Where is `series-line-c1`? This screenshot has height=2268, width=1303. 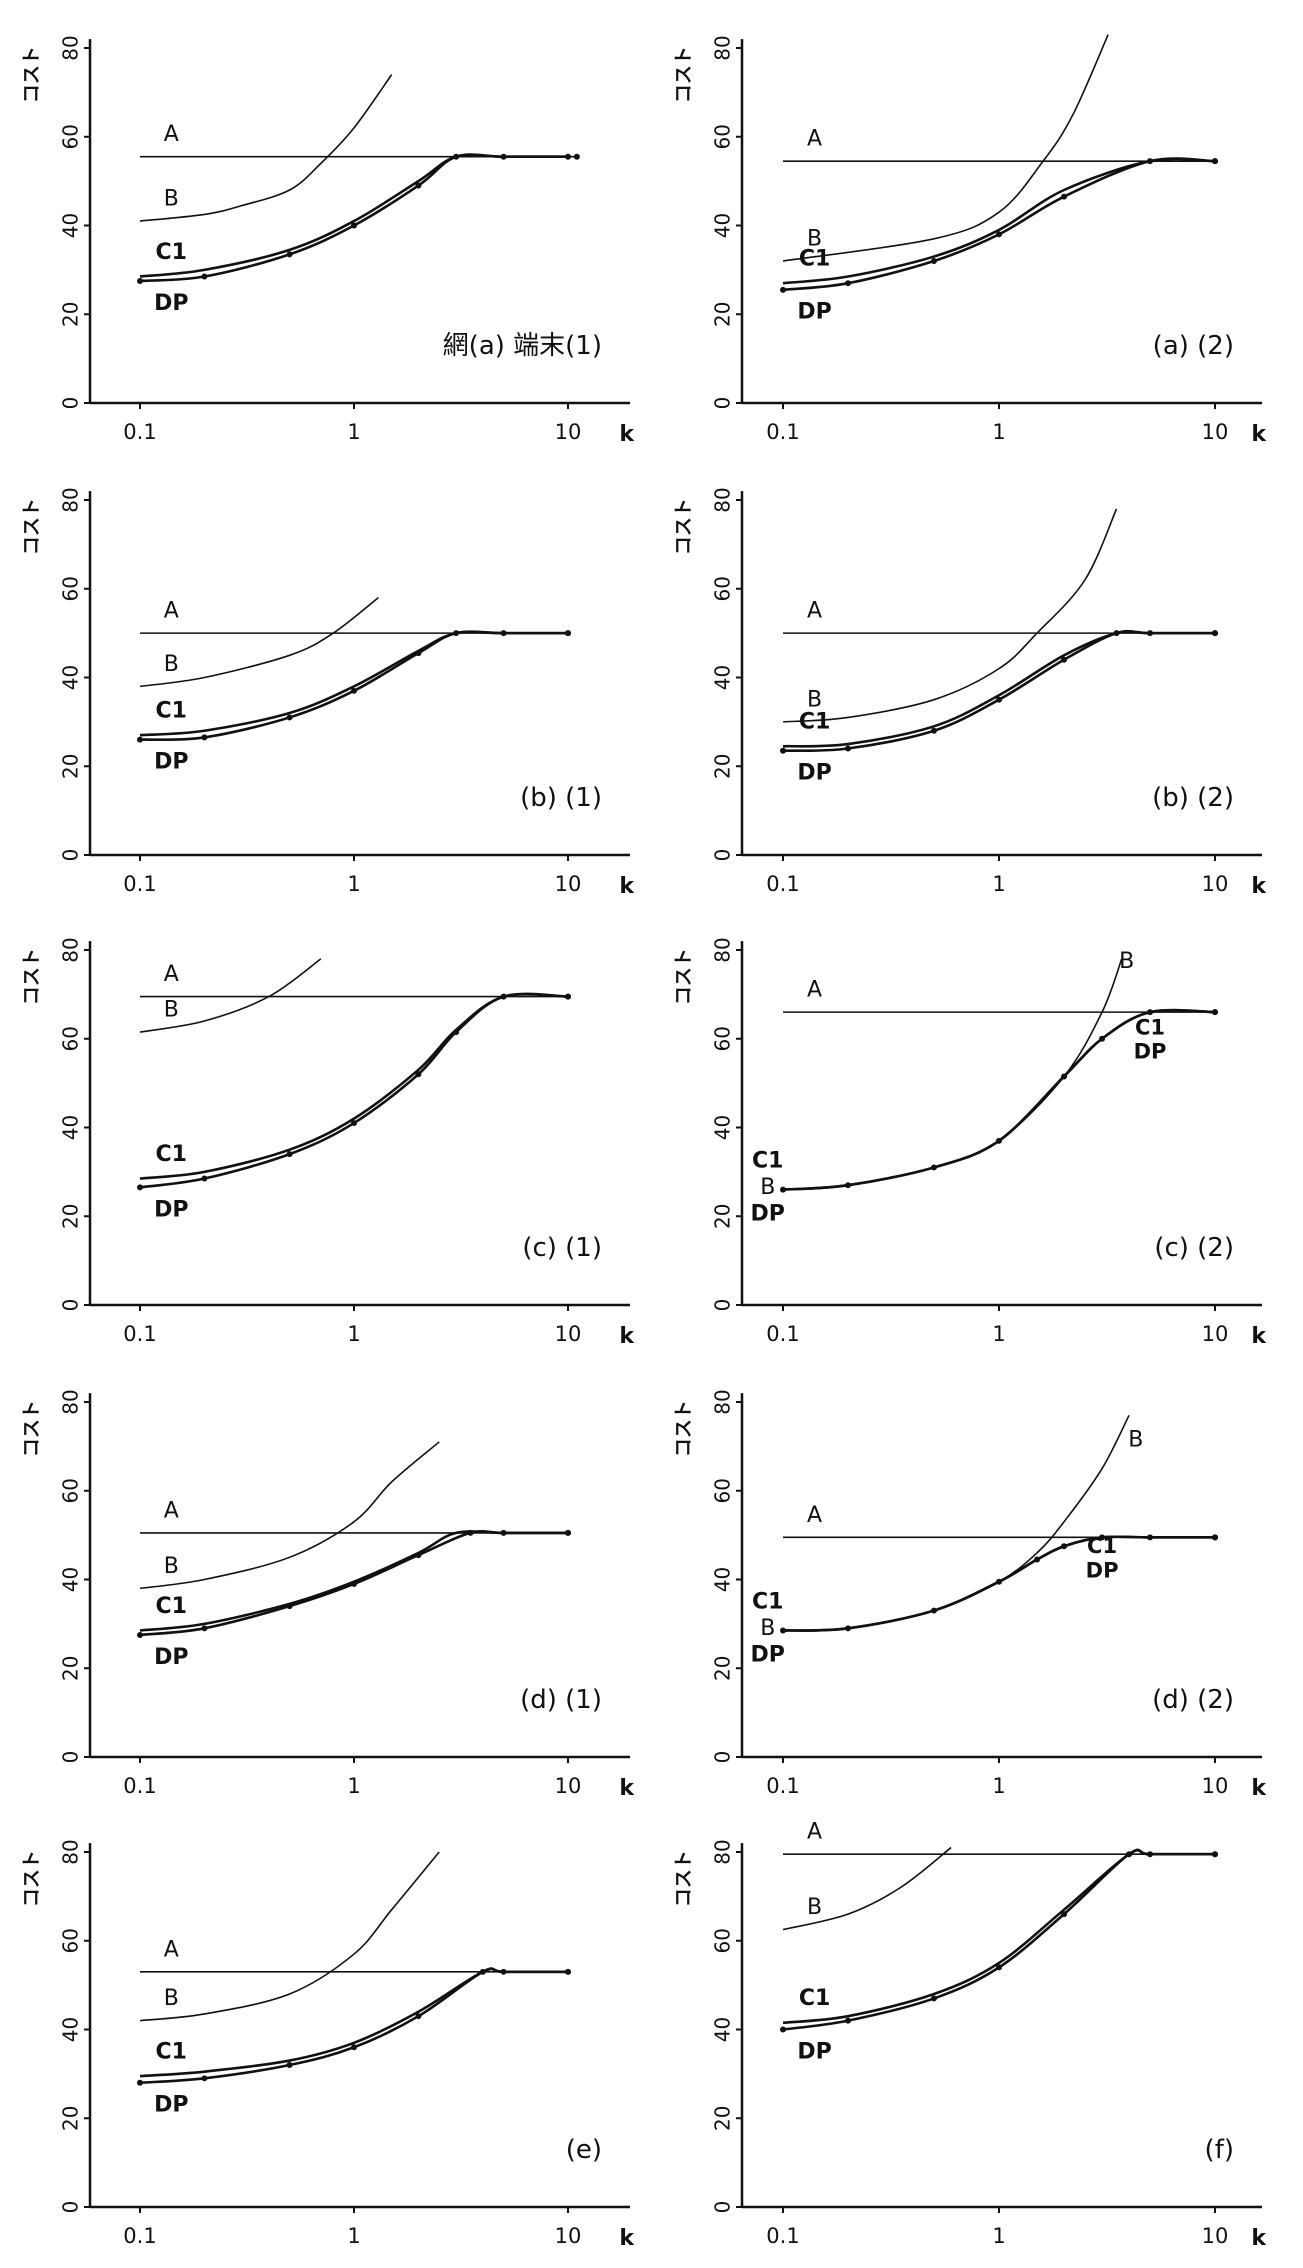 series-line-c1 is located at coordinates (353, 2022).